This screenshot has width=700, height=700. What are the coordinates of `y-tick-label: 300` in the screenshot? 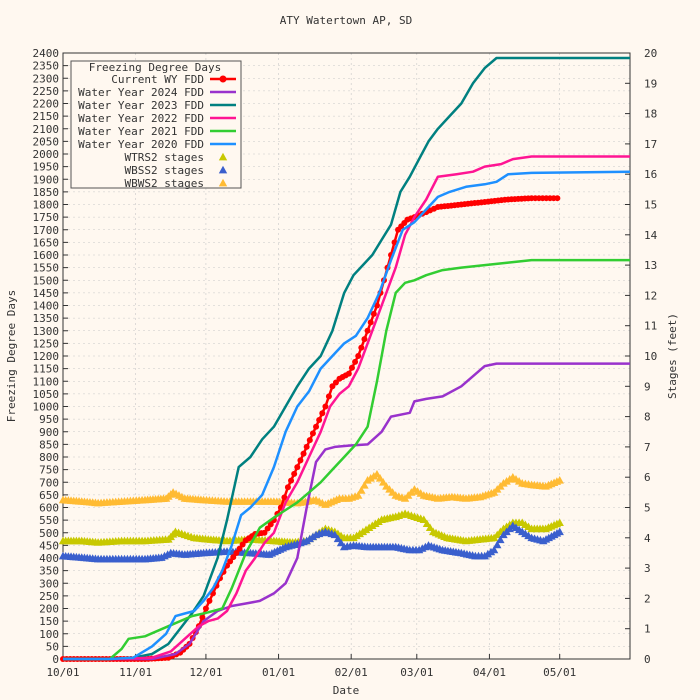 It's located at (49, 583).